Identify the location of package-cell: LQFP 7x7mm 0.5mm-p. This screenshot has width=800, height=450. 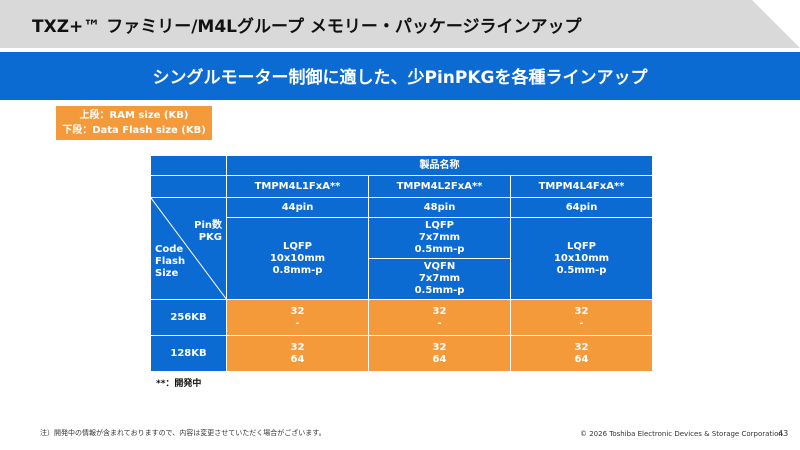
(439, 238).